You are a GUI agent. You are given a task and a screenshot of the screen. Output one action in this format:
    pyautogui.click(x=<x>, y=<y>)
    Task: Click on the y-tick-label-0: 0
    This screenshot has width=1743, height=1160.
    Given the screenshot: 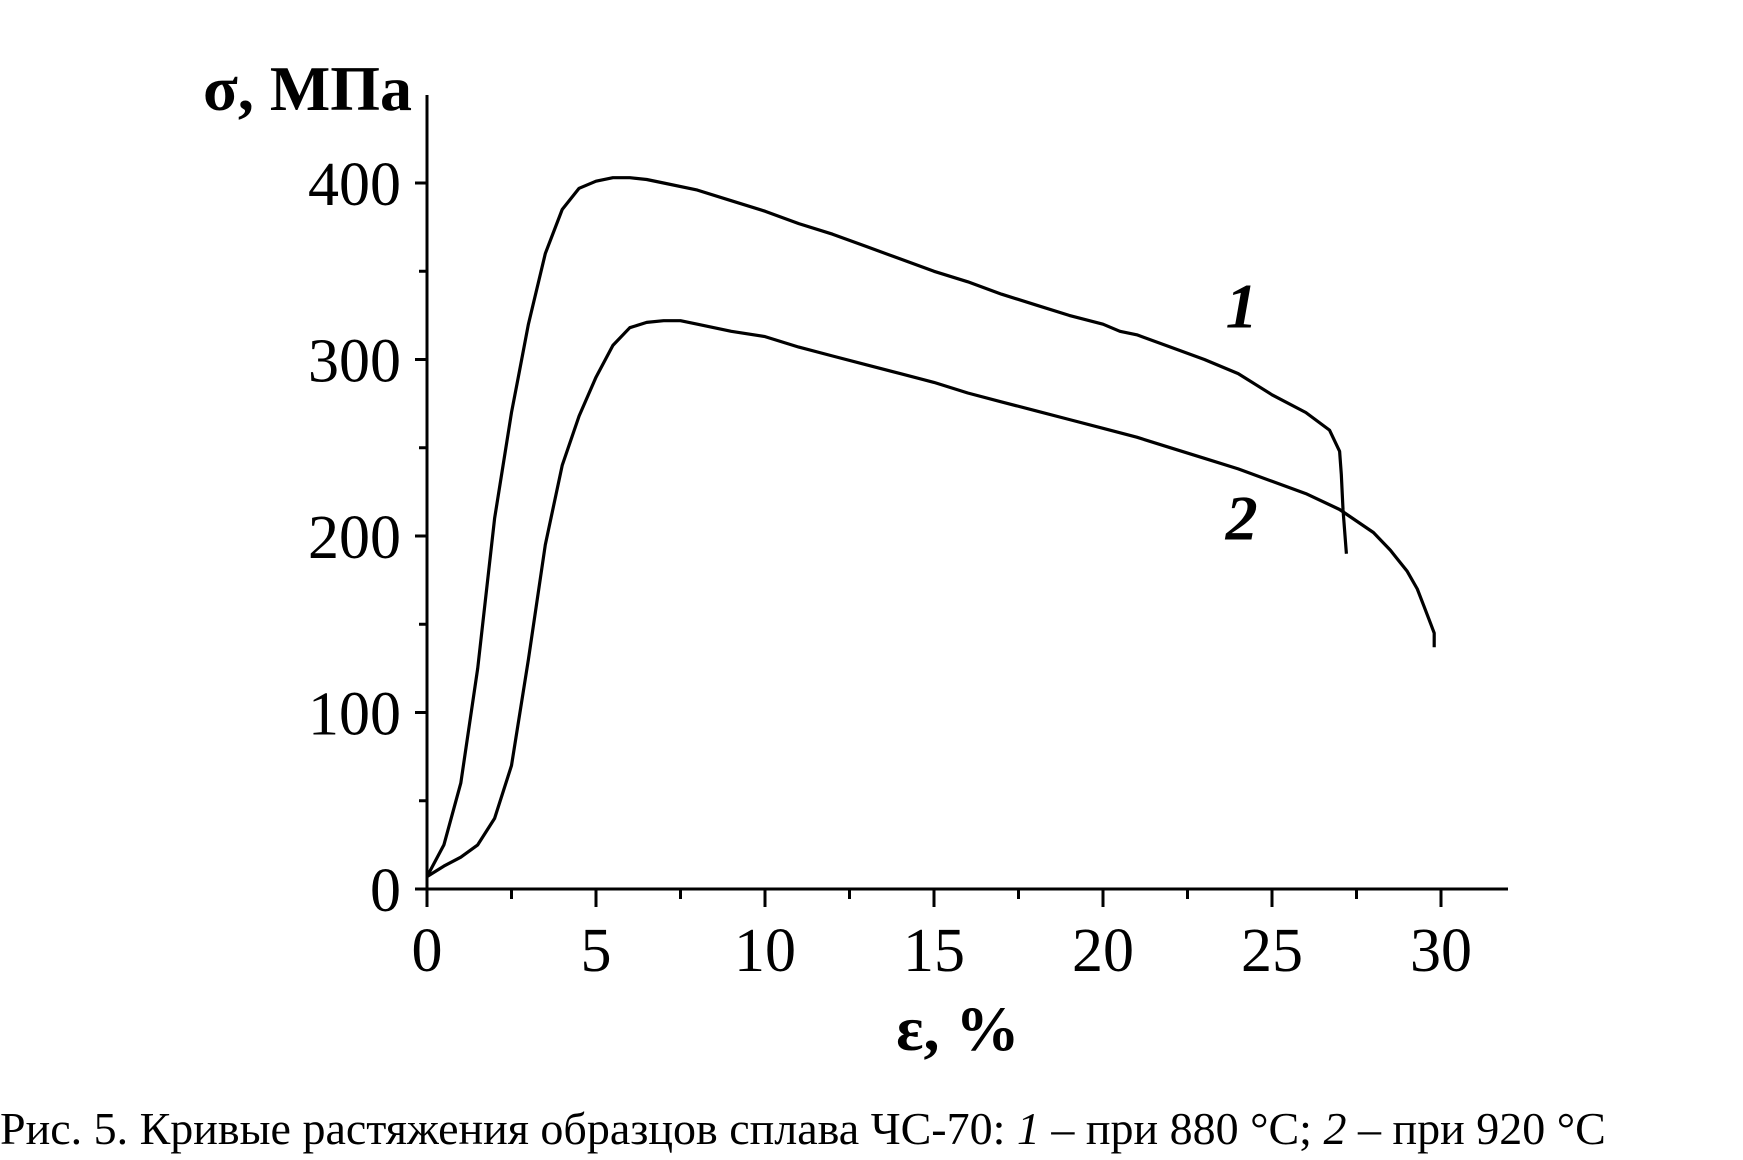 What is the action you would take?
    pyautogui.click(x=385, y=891)
    